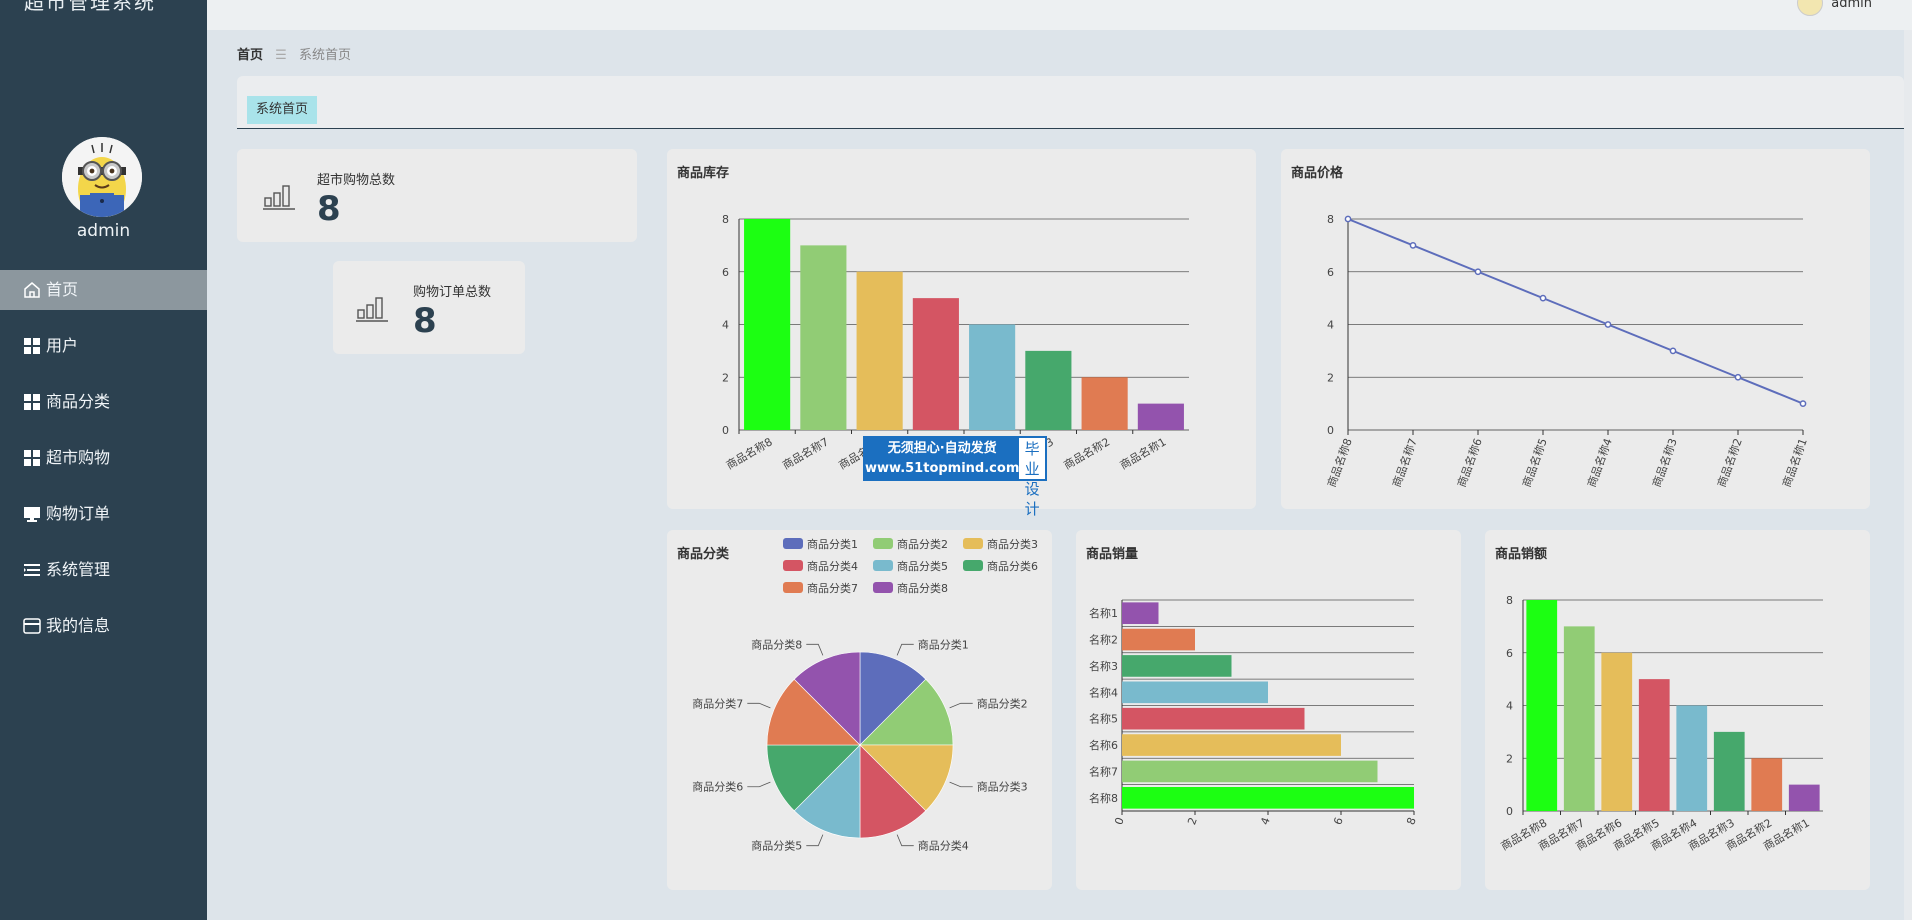  What do you see at coordinates (1103, 613) in the screenshot?
I see `y-tick-label: 名称1` at bounding box center [1103, 613].